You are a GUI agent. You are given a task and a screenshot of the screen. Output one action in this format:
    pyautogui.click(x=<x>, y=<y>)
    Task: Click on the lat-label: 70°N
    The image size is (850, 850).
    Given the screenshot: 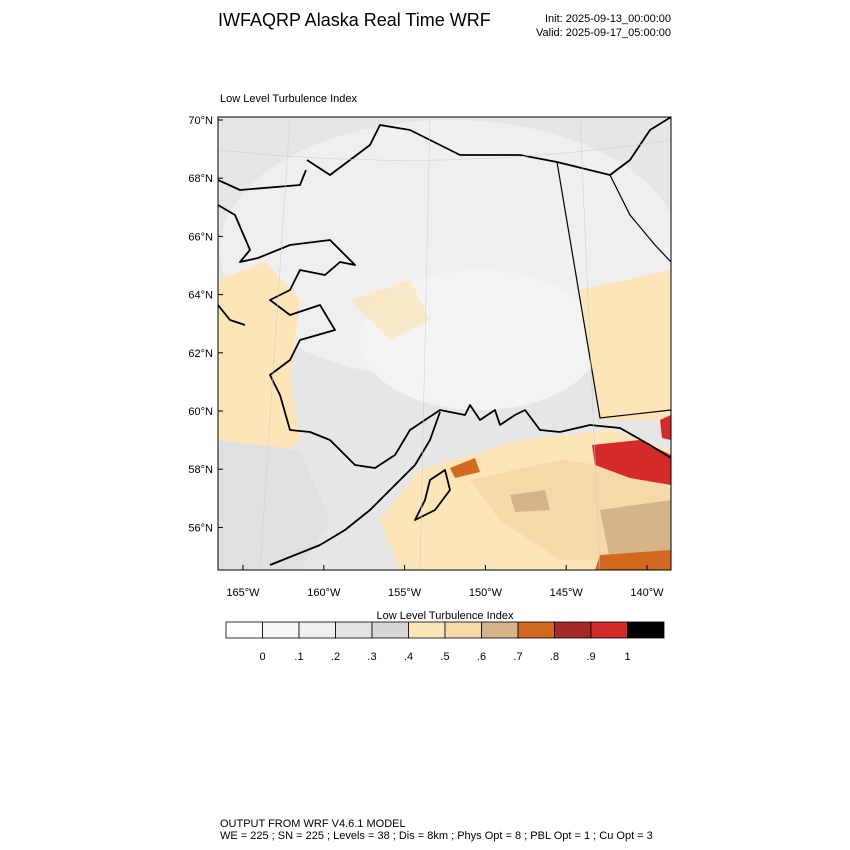 What is the action you would take?
    pyautogui.click(x=200, y=121)
    